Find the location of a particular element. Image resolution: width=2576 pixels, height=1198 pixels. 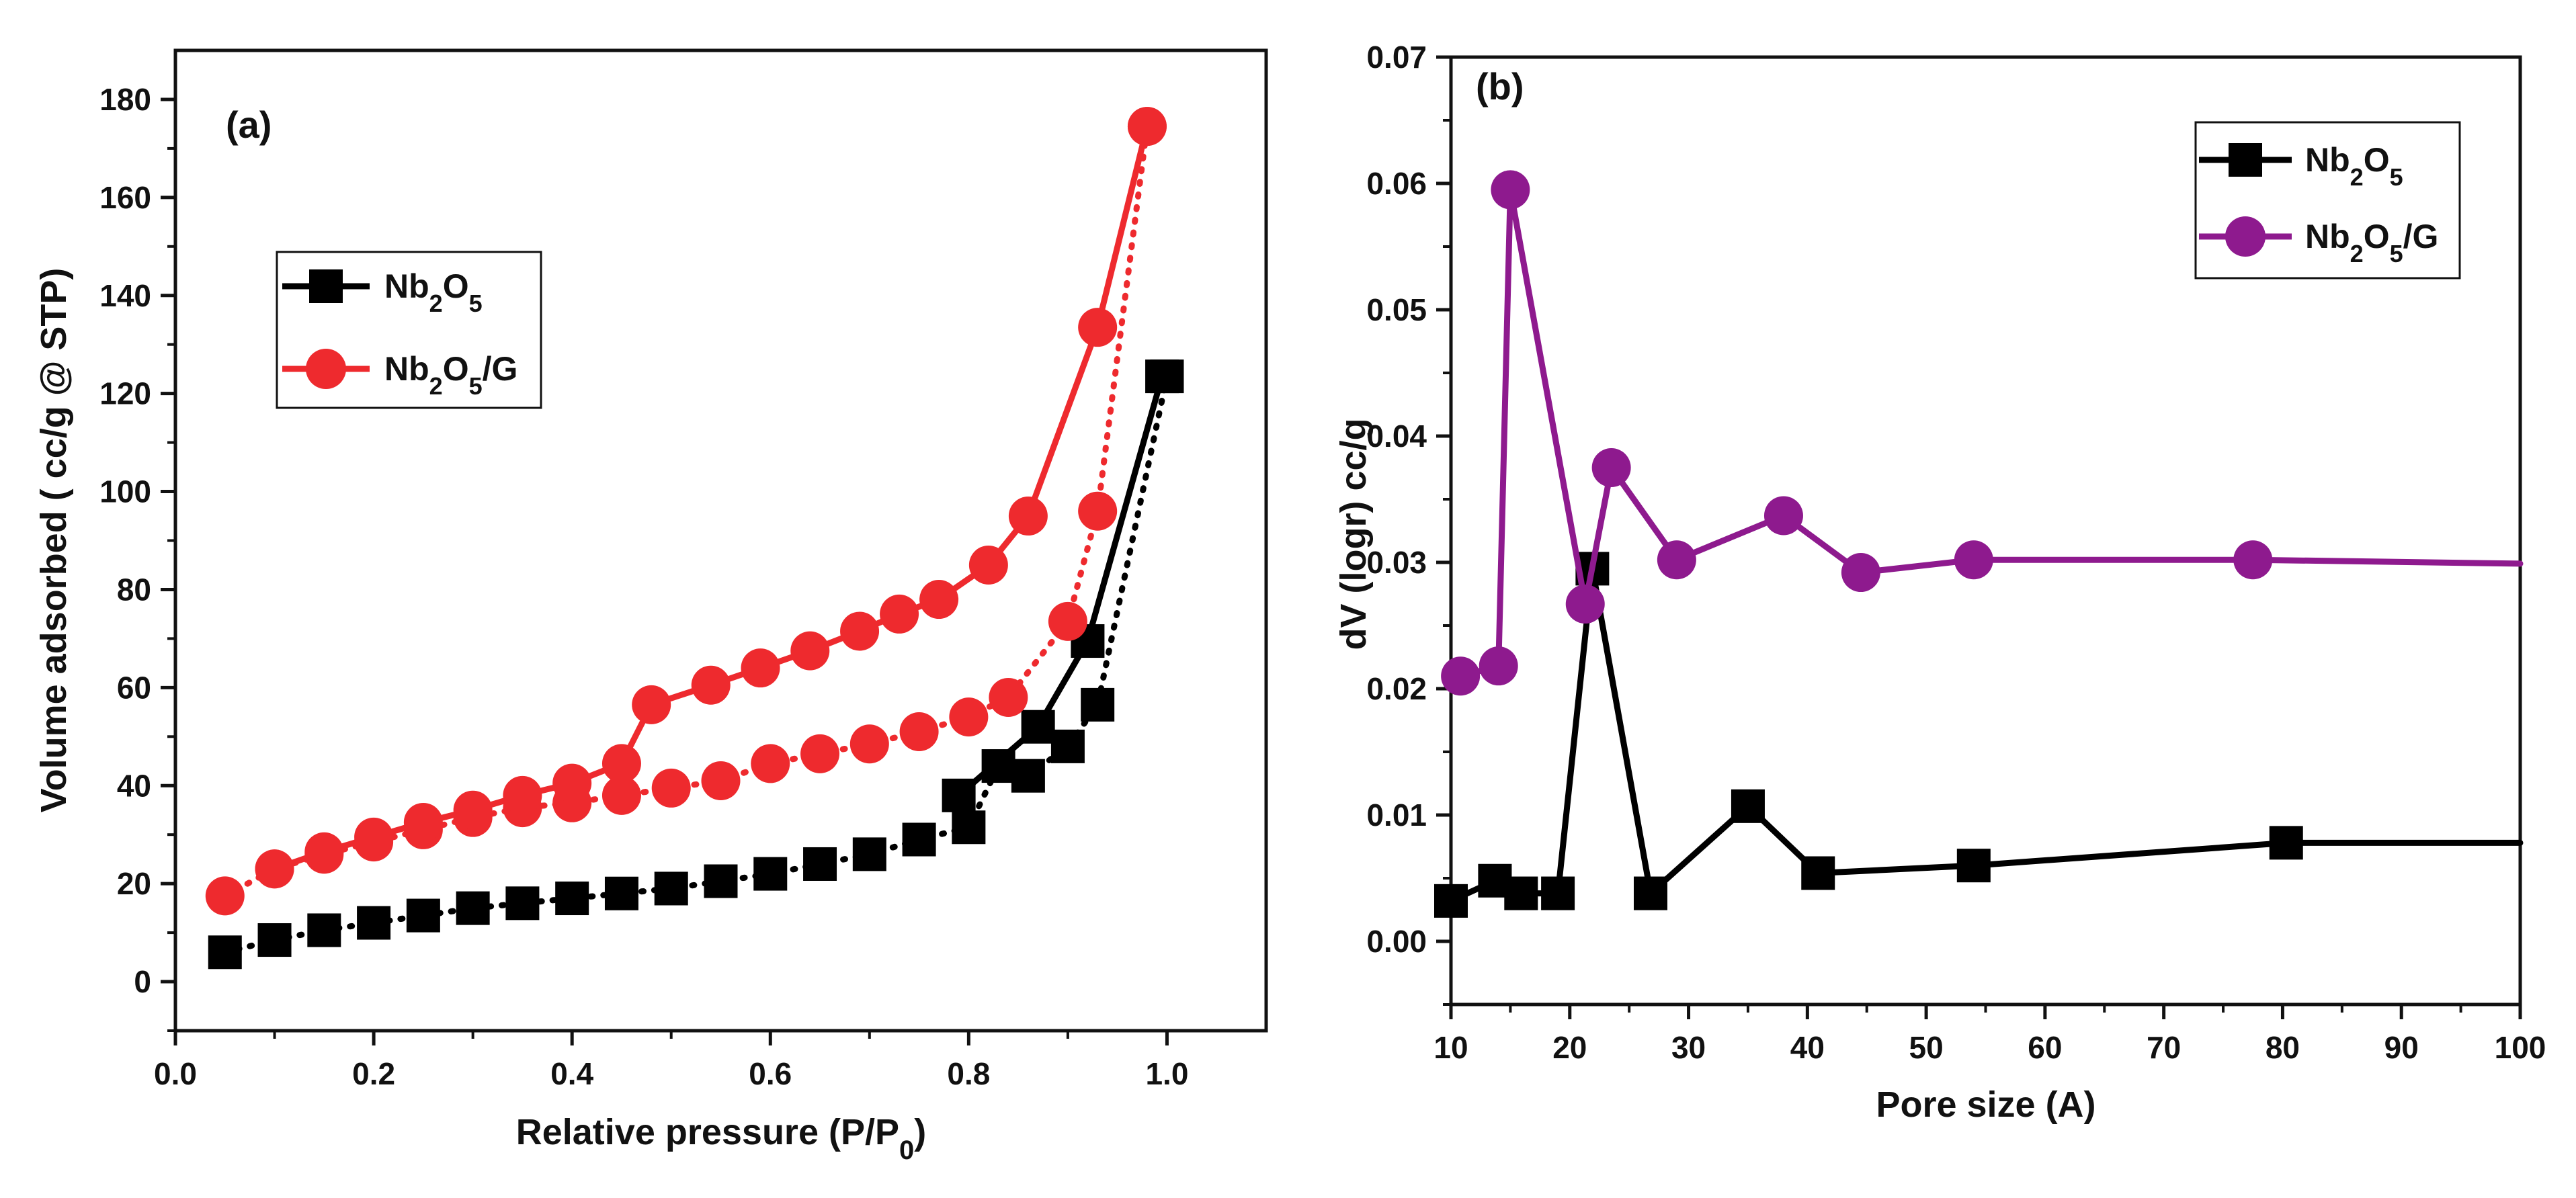

panel-b-x-tick-labels: 10 20 30 40 50 60 70 80 90 100 is located at coordinates (1990, 1047).